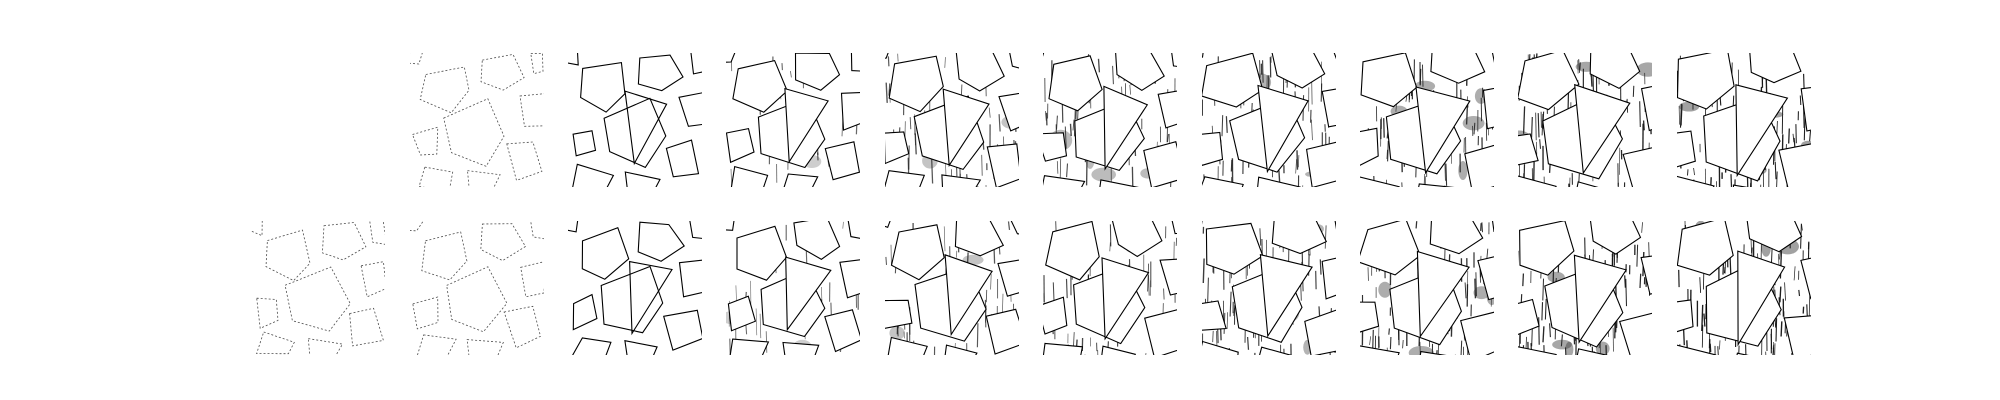 The height and width of the screenshot is (400, 2000). I want to click on panel-r1-c8, so click(1427, 120).